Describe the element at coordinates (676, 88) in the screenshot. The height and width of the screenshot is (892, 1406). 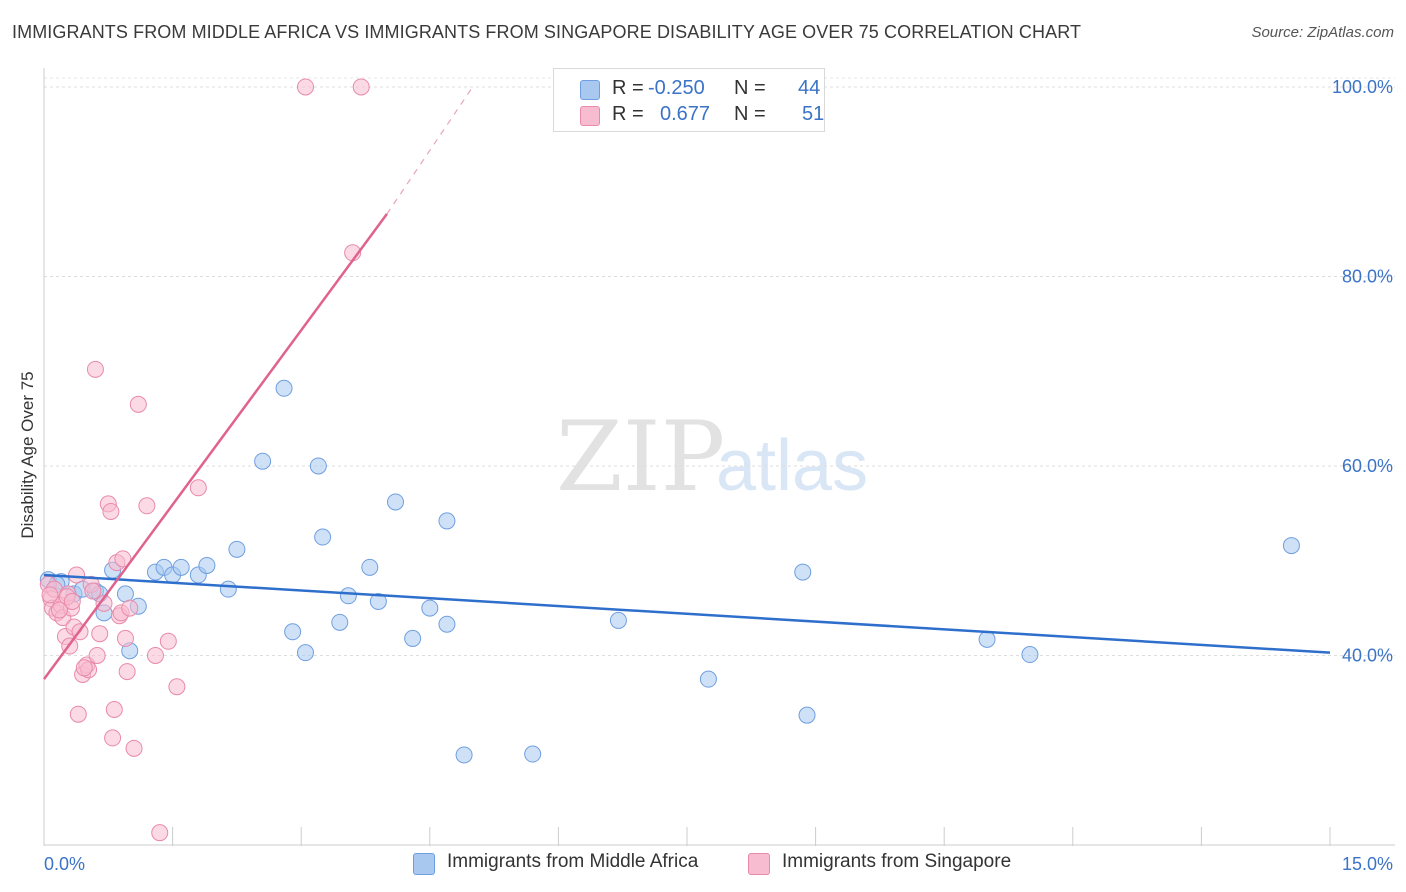
I see `legend-r-value: -0.250` at that location.